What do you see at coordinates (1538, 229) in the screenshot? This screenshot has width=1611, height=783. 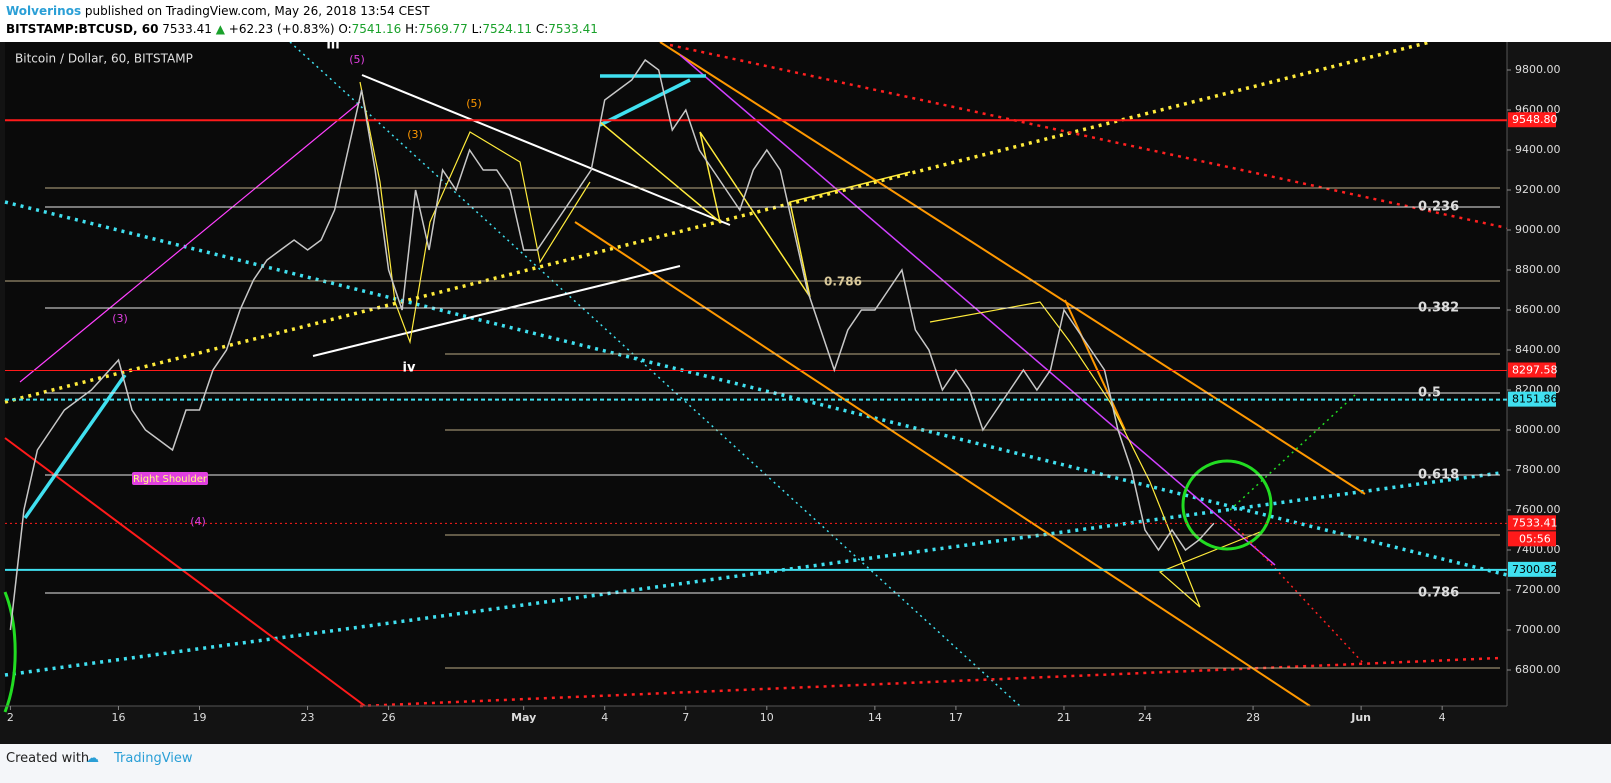 I see `y-tick-label: 9000.00` at bounding box center [1538, 229].